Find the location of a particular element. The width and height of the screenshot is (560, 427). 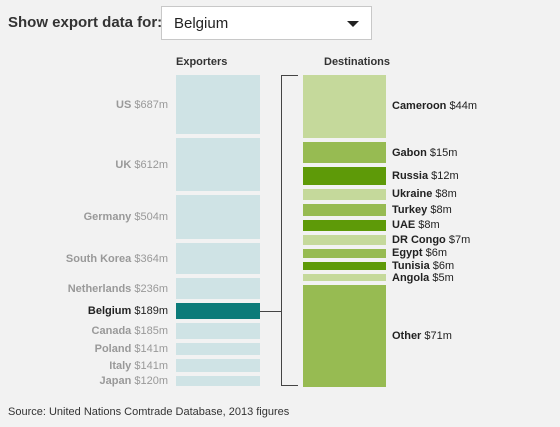

exporter-name: Belgium is located at coordinates (109, 311).